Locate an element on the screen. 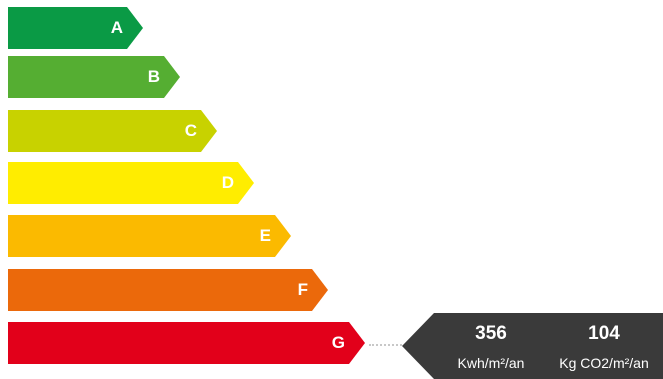 This screenshot has width=663, height=379. energy-class-c-bar: C is located at coordinates (112, 131).